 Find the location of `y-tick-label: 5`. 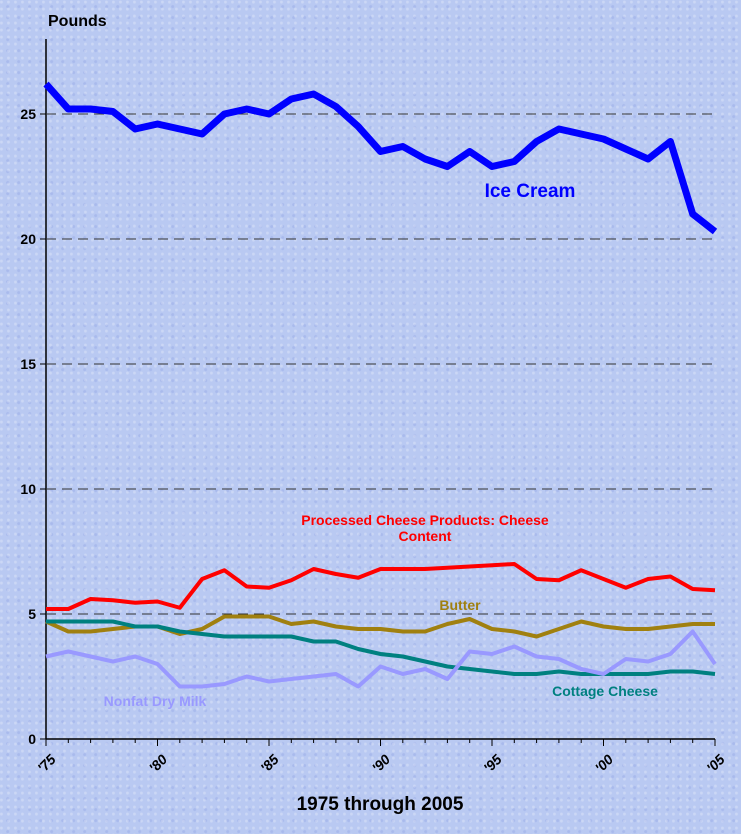

y-tick-label: 5 is located at coordinates (32, 614).